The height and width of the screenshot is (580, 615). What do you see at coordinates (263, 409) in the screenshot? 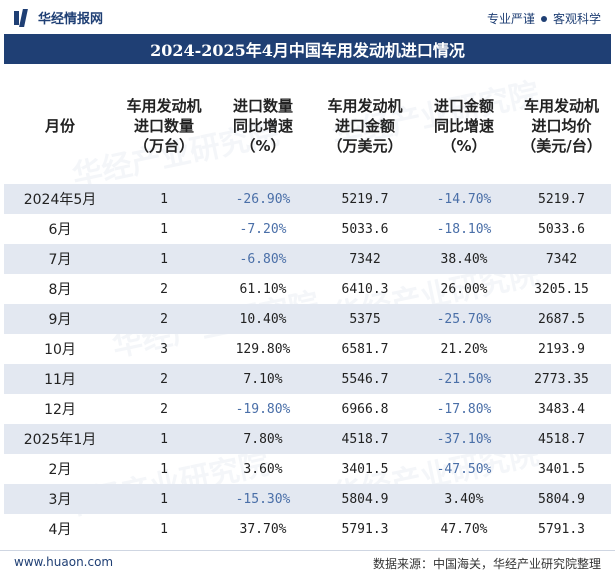
I see `cell-qty-yoy: -19.80%` at bounding box center [263, 409].